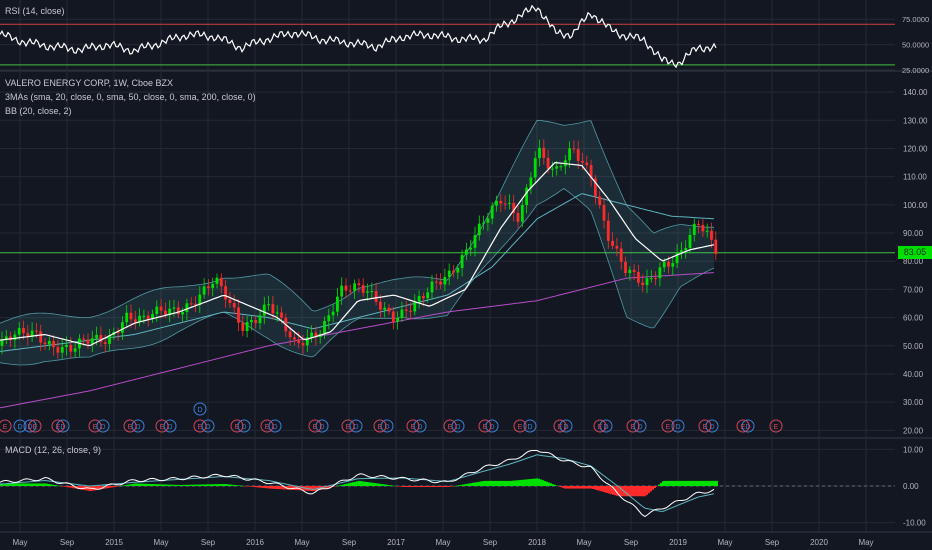 This screenshot has width=932, height=550. What do you see at coordinates (19, 542) in the screenshot?
I see `x-tick-label: May` at bounding box center [19, 542].